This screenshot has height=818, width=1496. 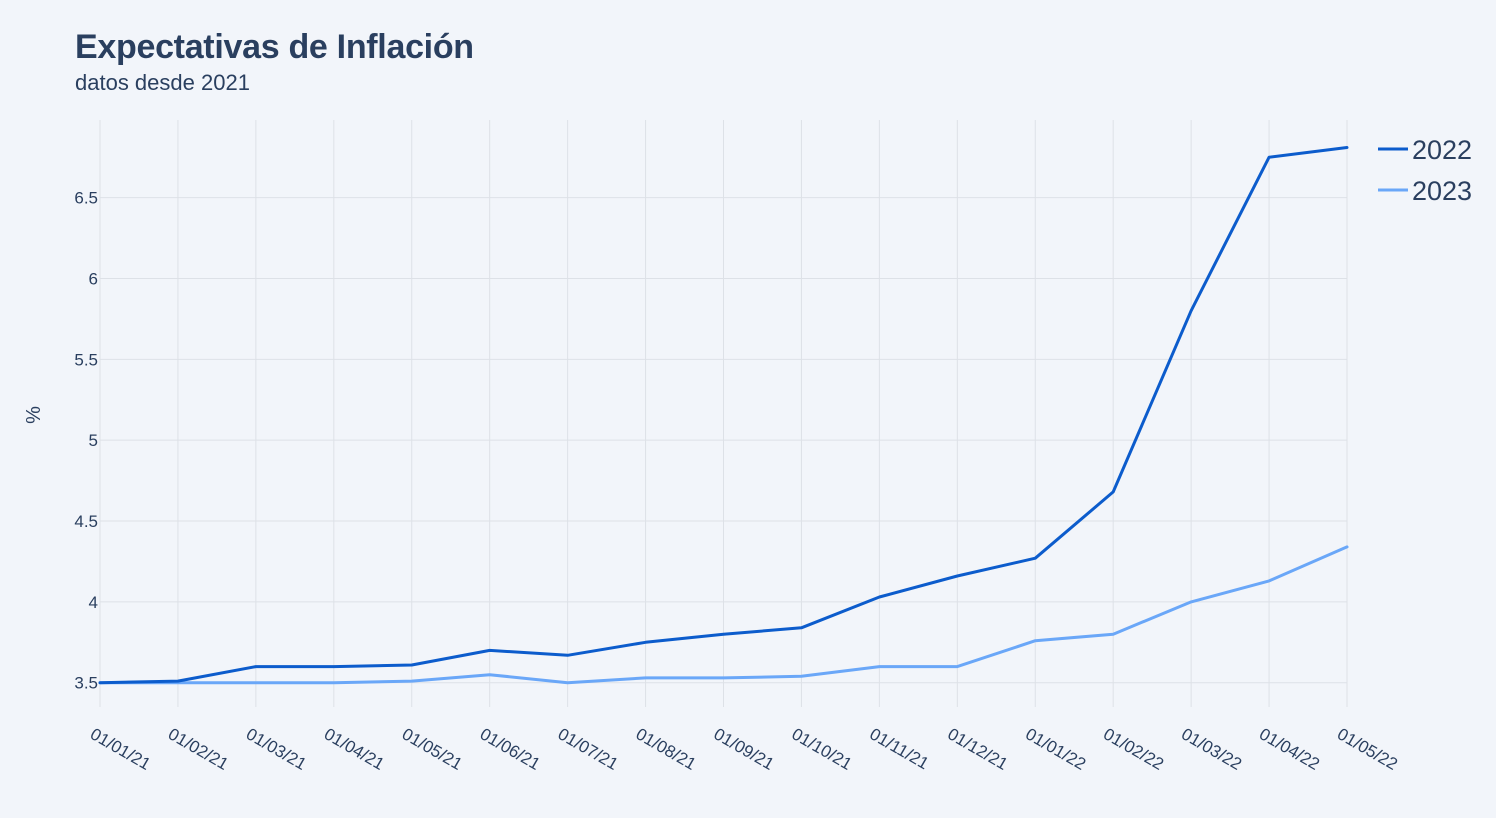 I want to click on legend-label: 2022, so click(x=1442, y=150).